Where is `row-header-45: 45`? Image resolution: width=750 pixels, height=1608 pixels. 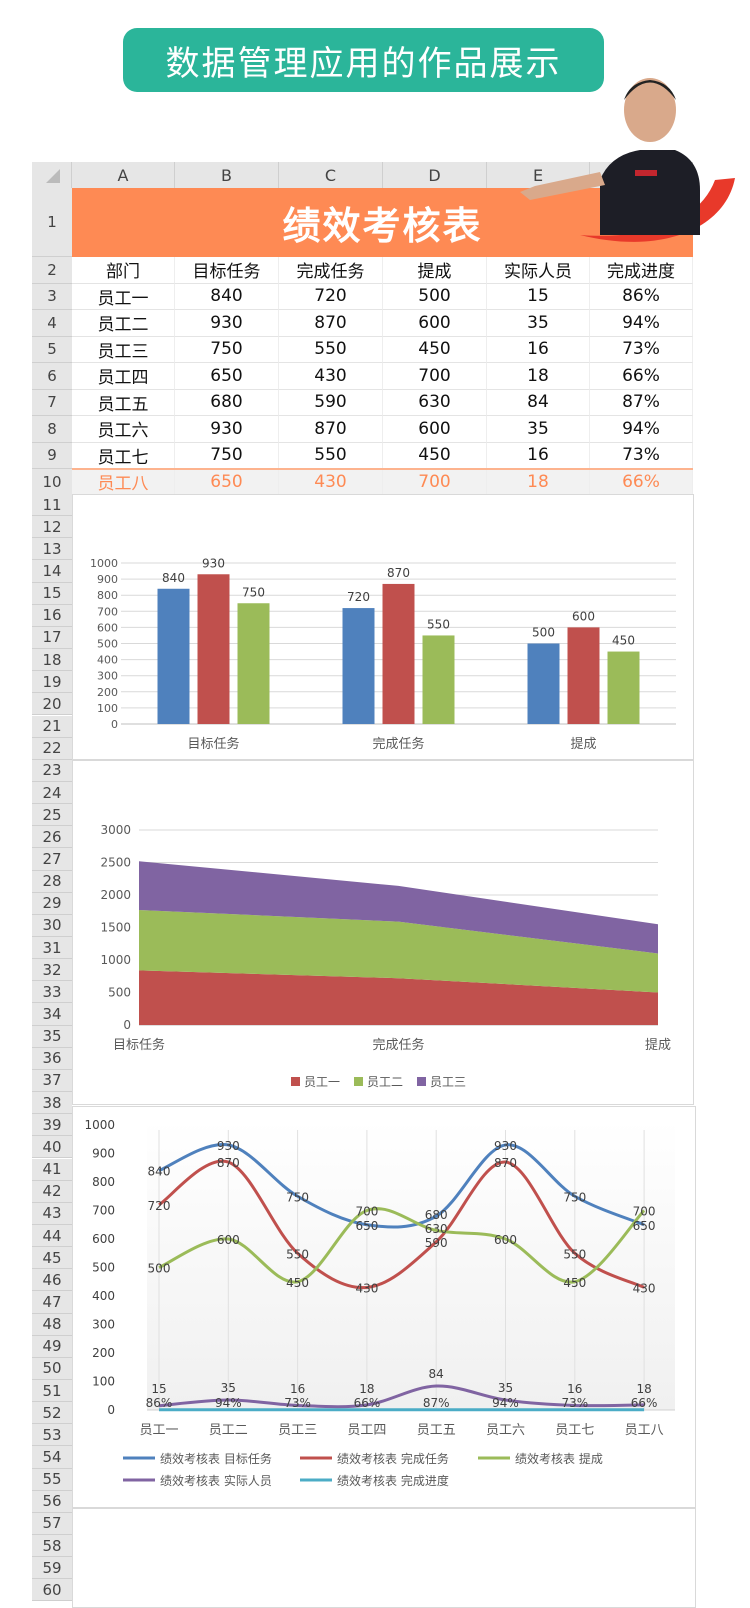
row-header-45: 45 is located at coordinates (52, 1258).